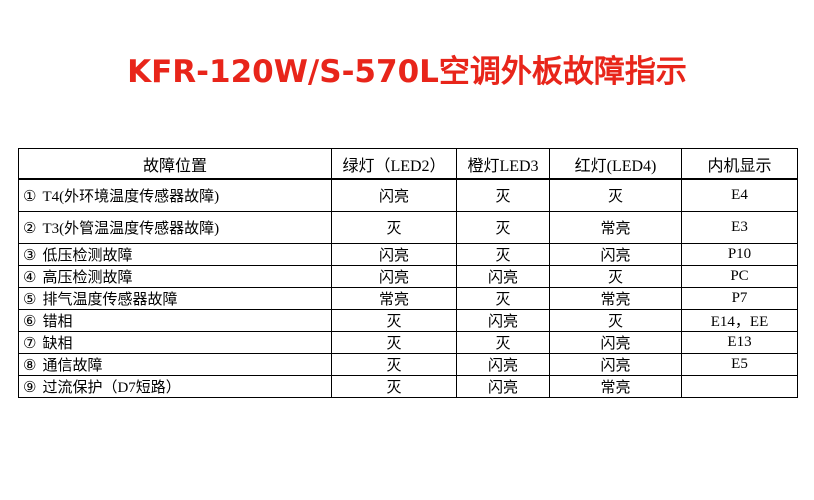 This screenshot has width=814, height=500. I want to click on table-row: ② T3(外管温温度传感器故障) 灭 灭 常亮 E3, so click(408, 227).